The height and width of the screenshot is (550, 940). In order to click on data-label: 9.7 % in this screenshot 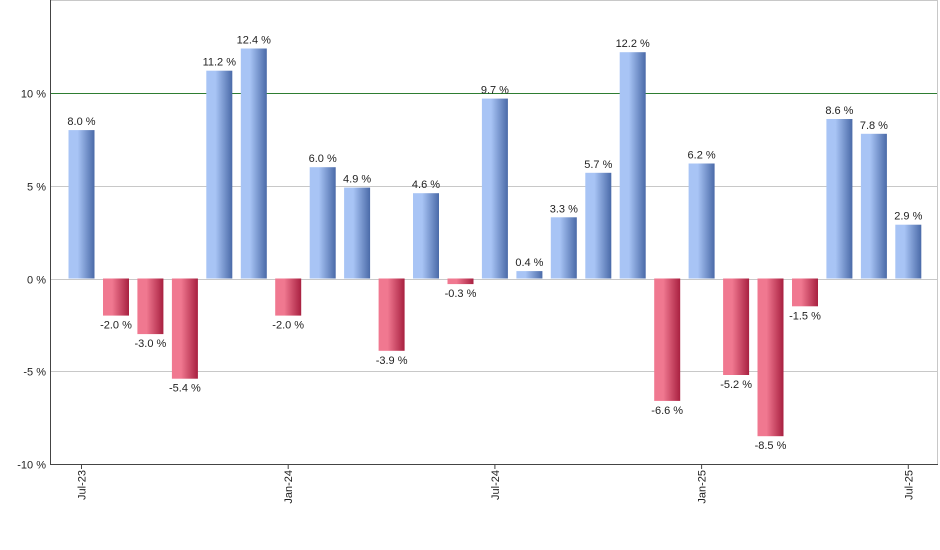, I will do `click(495, 91)`.